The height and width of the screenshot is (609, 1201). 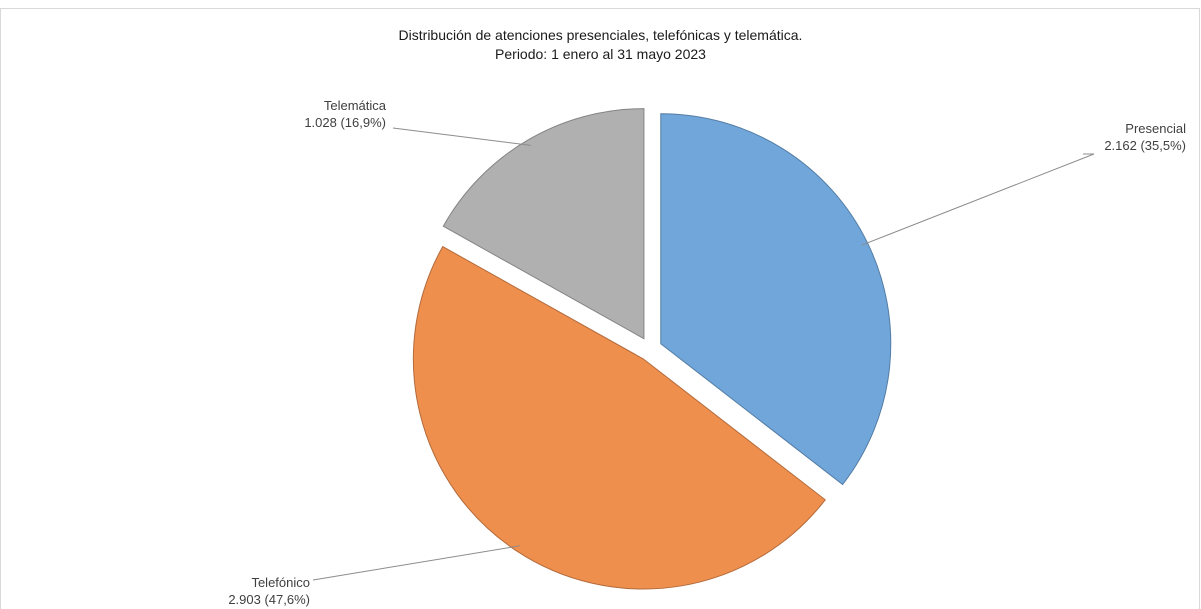 I want to click on pie-slice-telematica, so click(x=543, y=223).